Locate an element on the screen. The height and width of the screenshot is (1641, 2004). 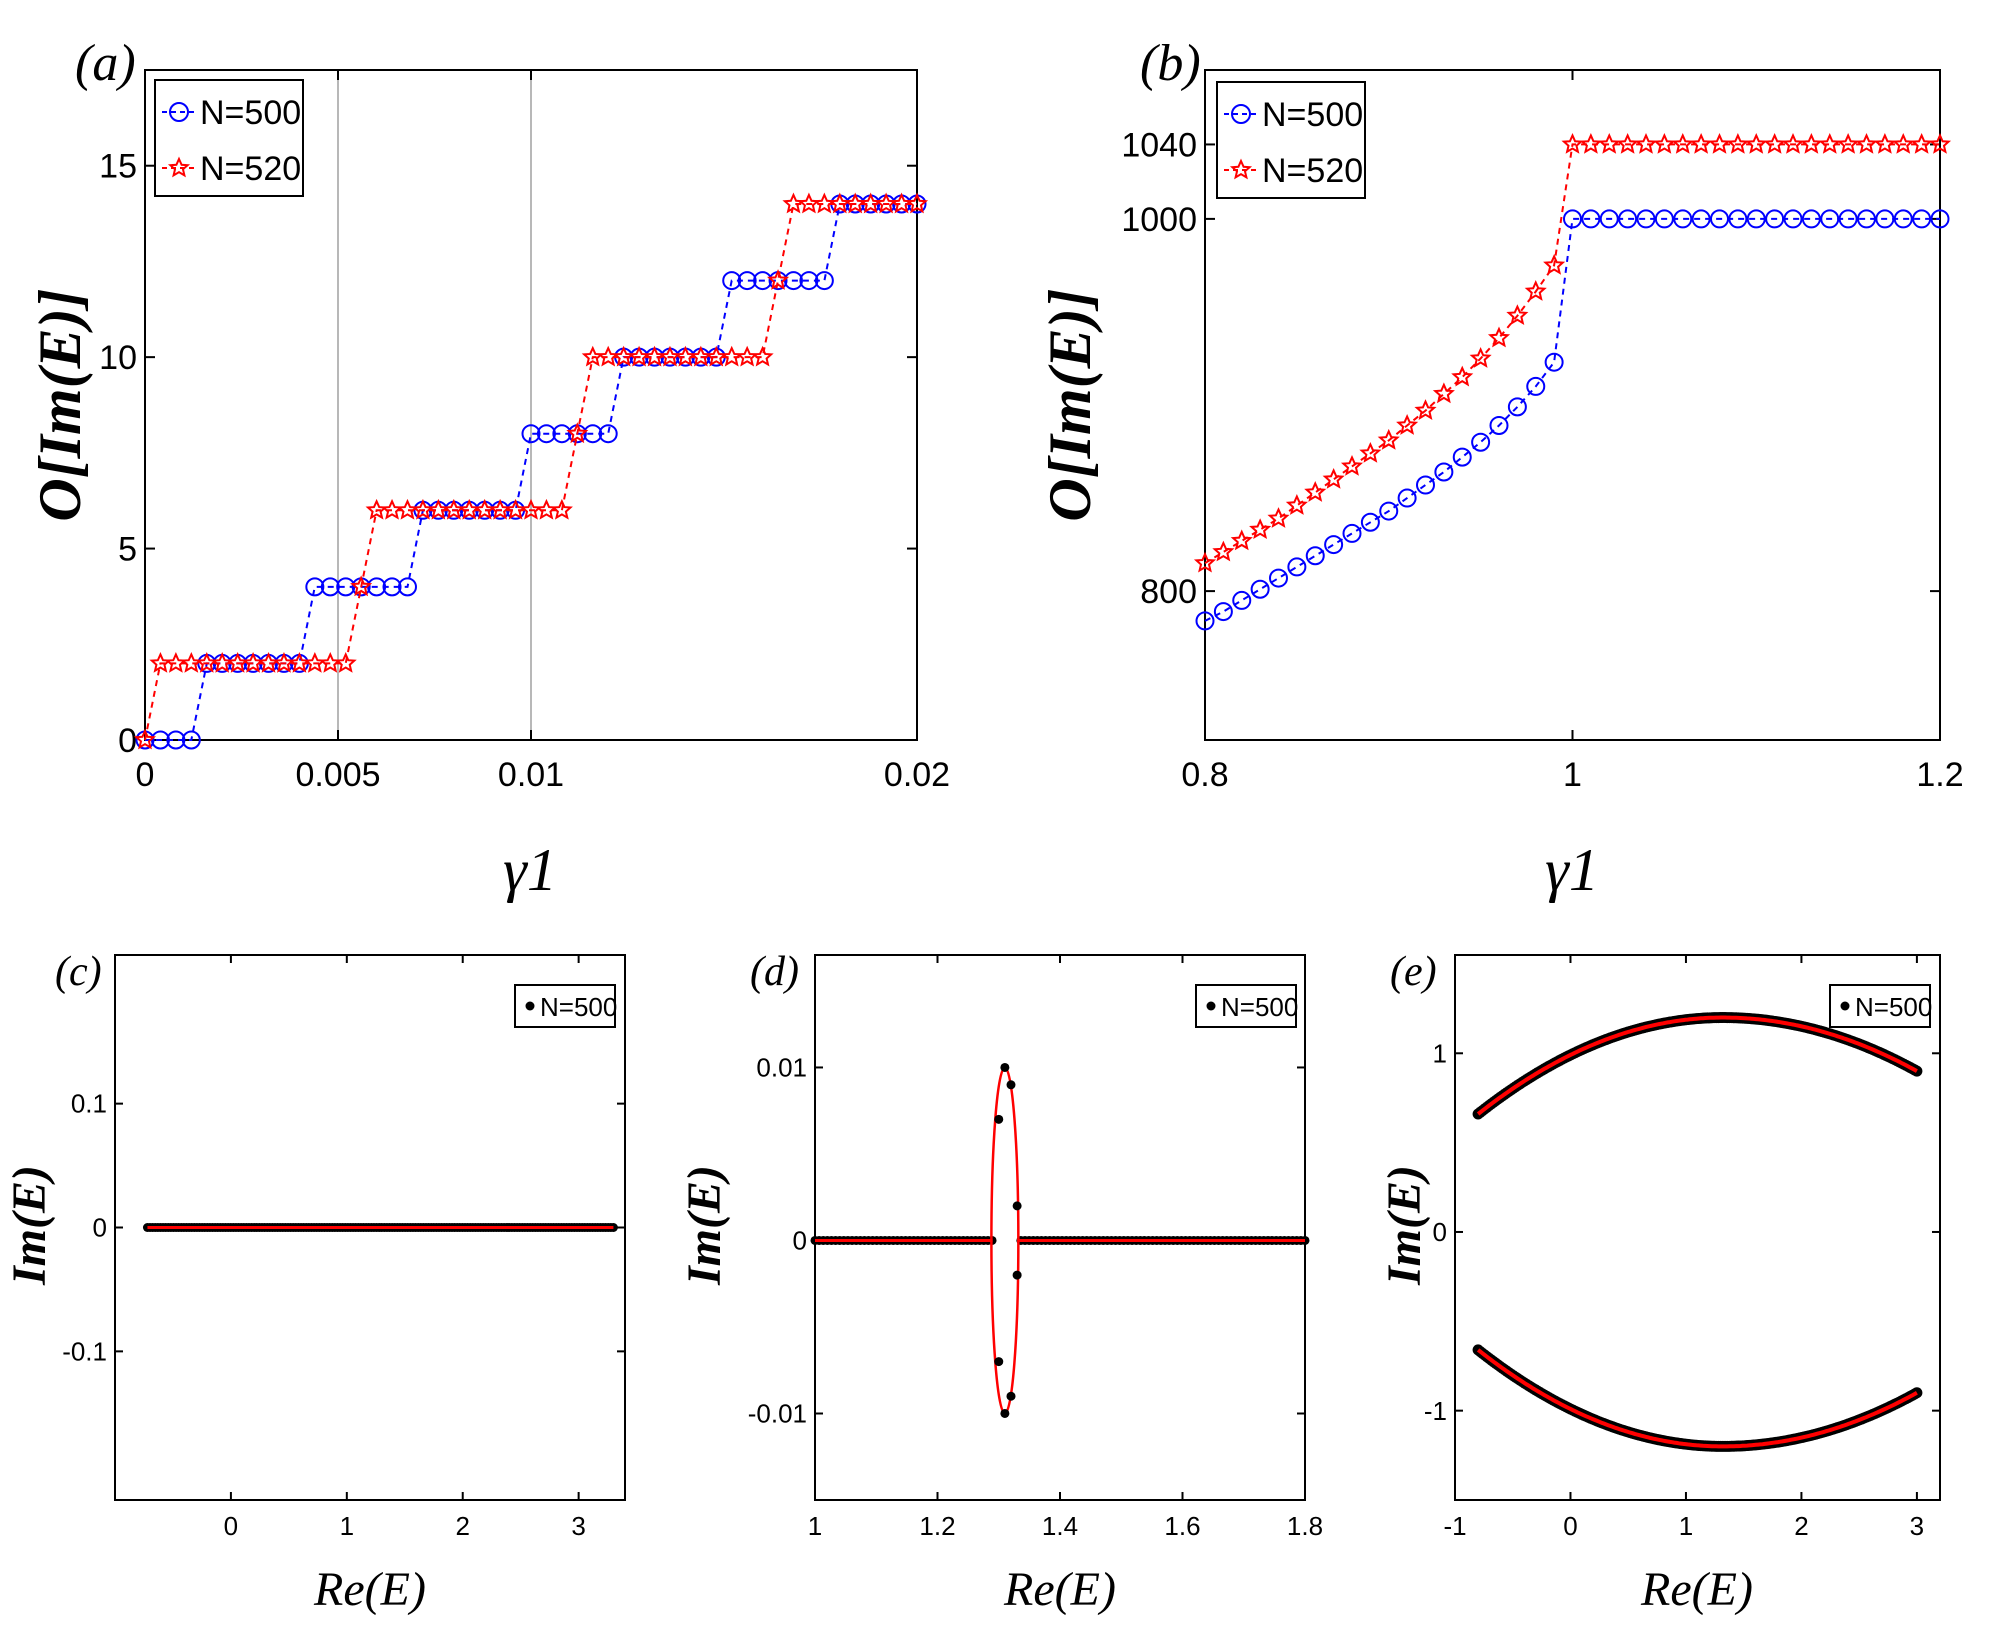
panel-c-xlabel: Re(E) is located at coordinates (369, 1589).